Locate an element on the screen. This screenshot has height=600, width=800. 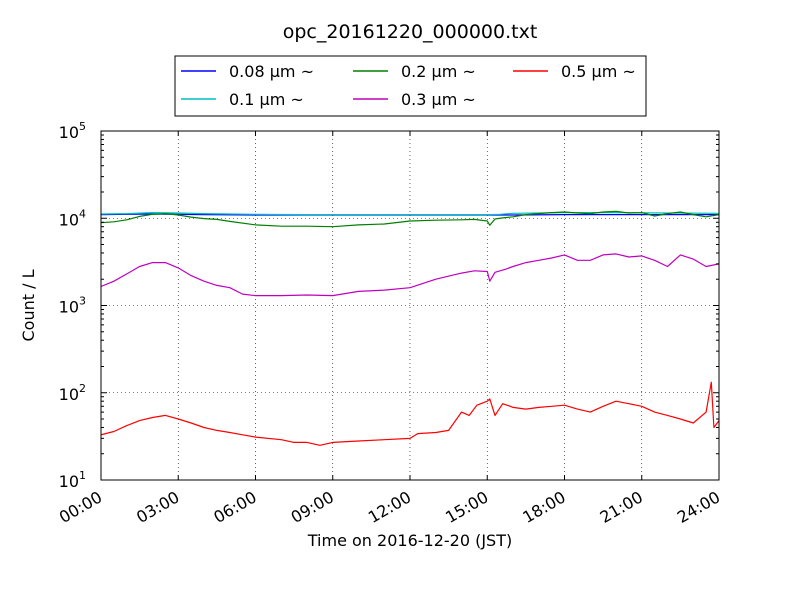
y-tick-exponent: 2 is located at coordinates (82, 388).